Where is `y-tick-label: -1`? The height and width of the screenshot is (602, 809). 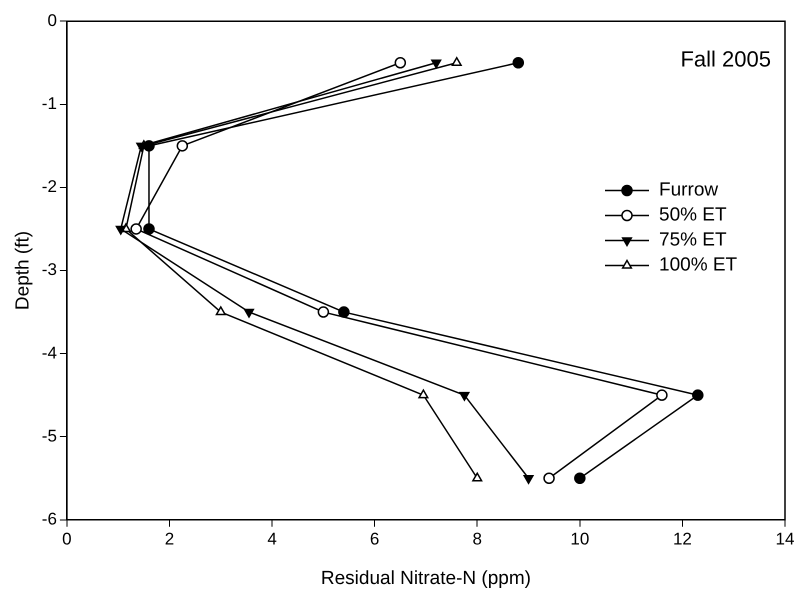
y-tick-label: -1 is located at coordinates (49, 103).